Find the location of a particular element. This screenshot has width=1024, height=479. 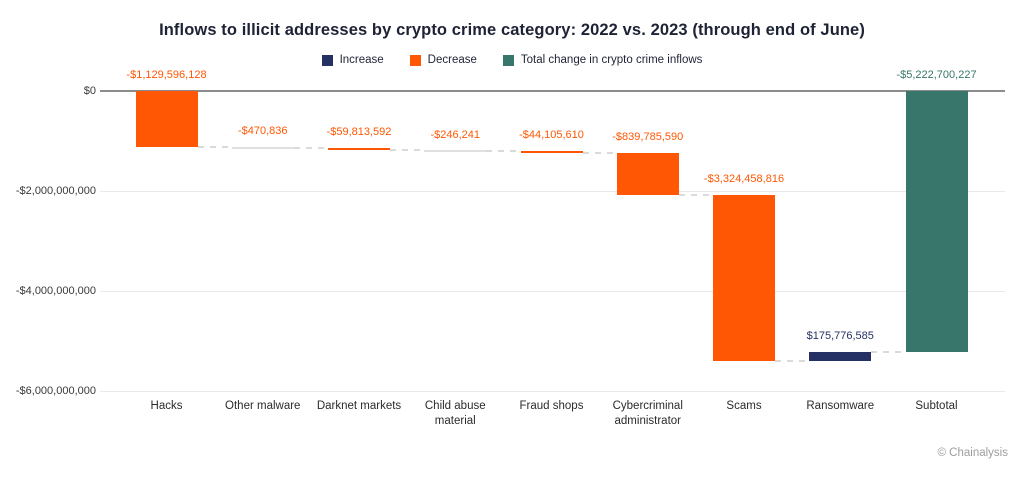

bar-cybercriminal-administrator is located at coordinates (647, 173).